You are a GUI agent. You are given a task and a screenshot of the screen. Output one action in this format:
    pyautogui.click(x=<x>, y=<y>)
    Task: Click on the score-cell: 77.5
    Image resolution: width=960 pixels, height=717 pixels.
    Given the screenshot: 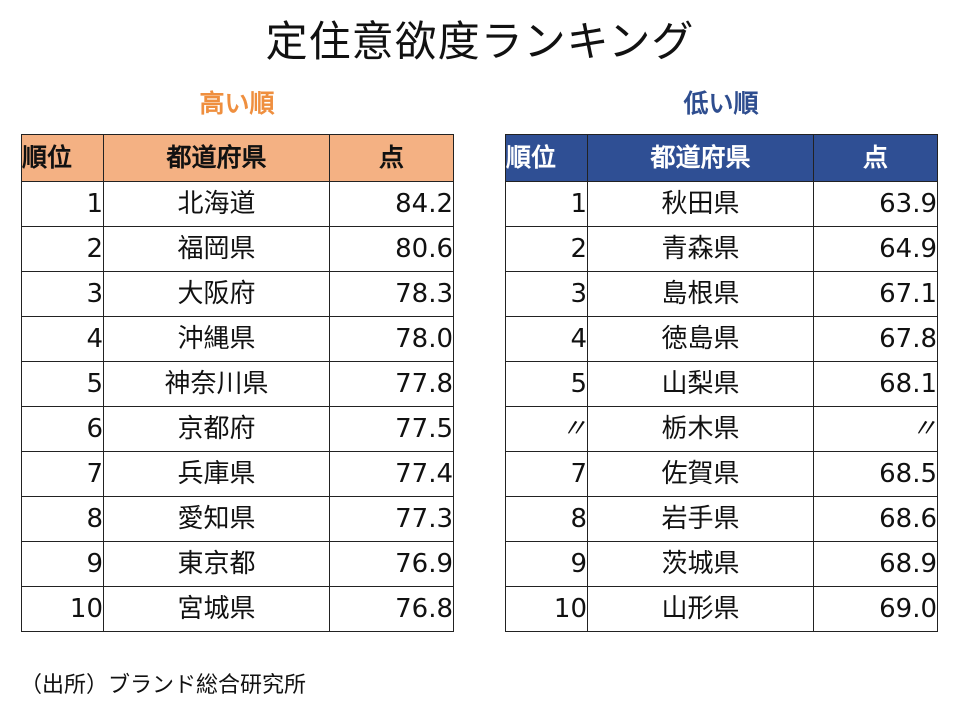 What is the action you would take?
    pyautogui.click(x=391, y=429)
    